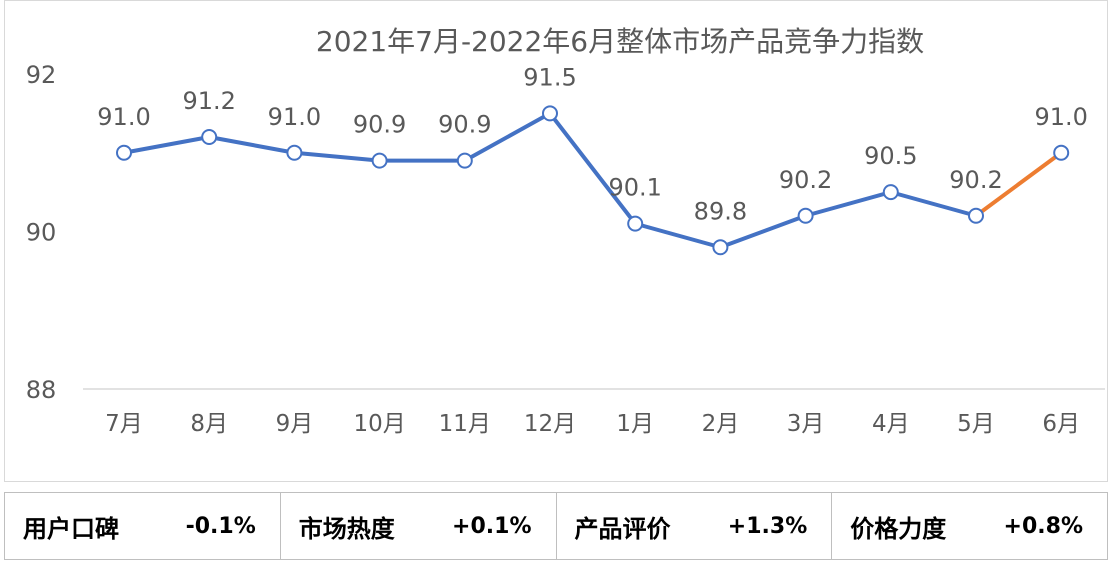 The image size is (1114, 564). Describe the element at coordinates (694, 526) in the screenshot. I see `metric-product-rating: 产品评价 +1.3%` at that location.